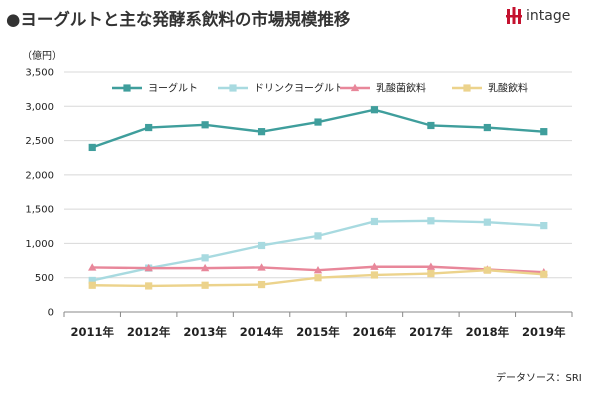  Describe the element at coordinates (39, 141) in the screenshot. I see `y-tick-label: 2,500` at that location.